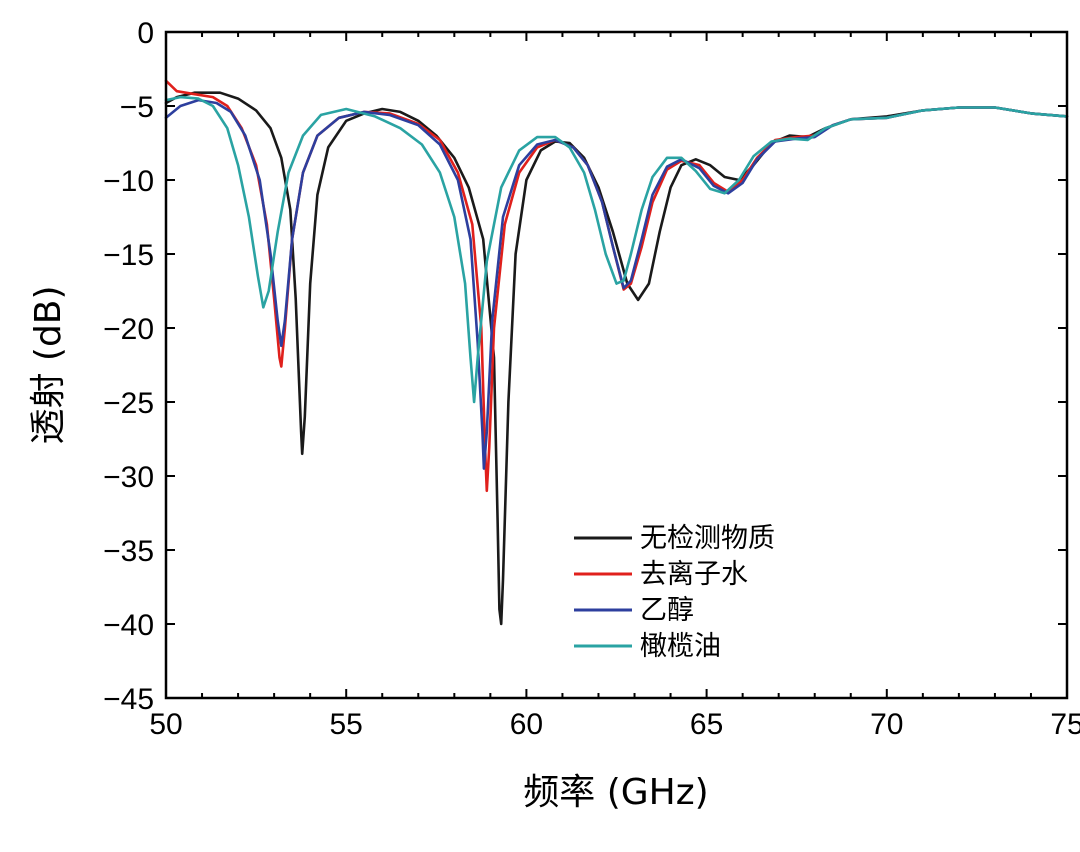  I want to click on y-tick-label-7: −35, so click(128, 551).